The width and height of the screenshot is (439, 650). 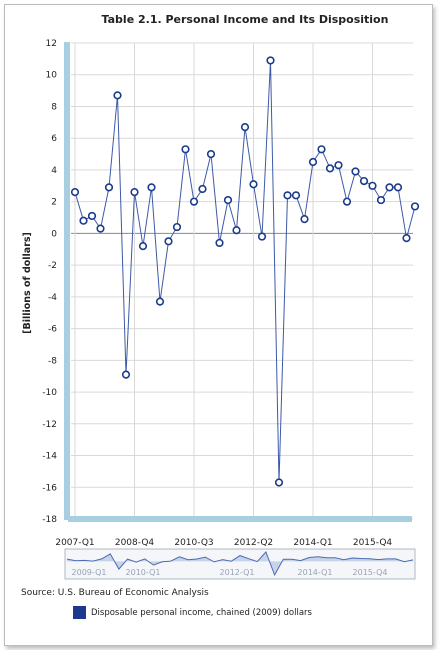 I want to click on legend-swatch, so click(x=79, y=612).